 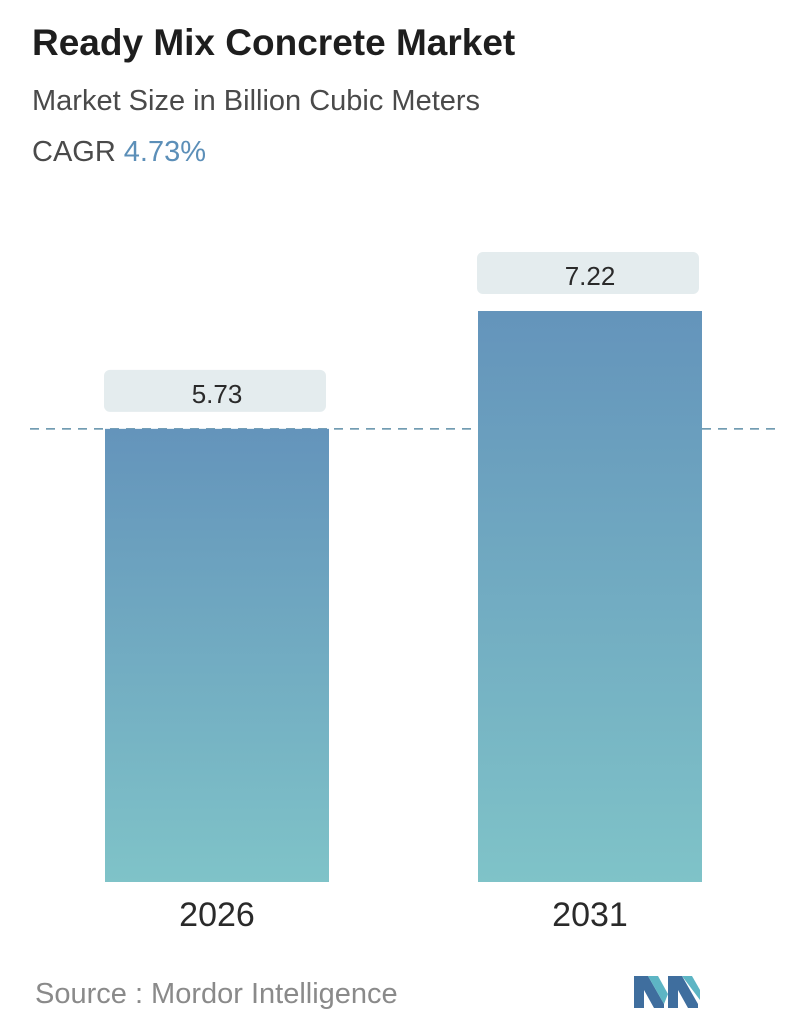 I want to click on cagr-line: CAGR 4.73%, so click(x=119, y=152).